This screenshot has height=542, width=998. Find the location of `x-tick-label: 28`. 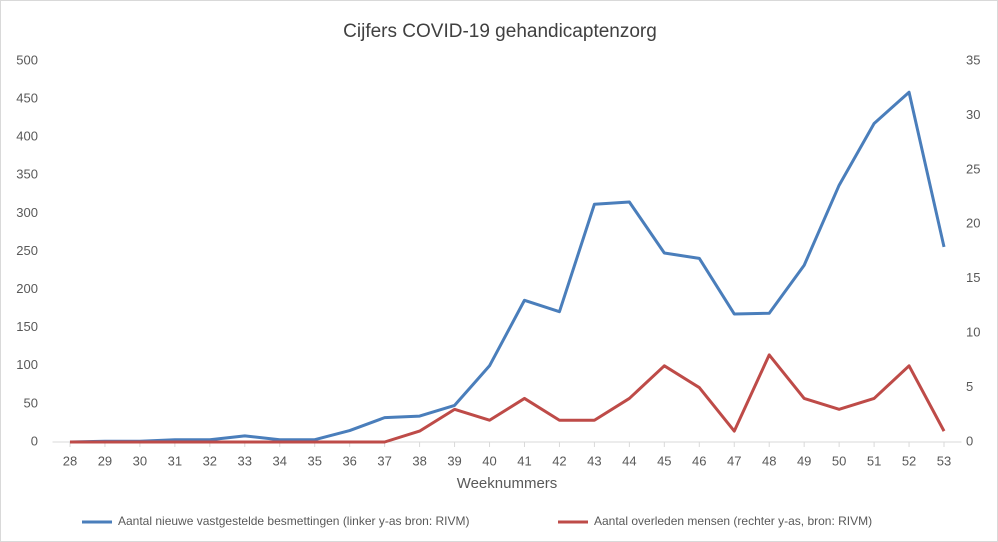

x-tick-label: 28 is located at coordinates (70, 460).